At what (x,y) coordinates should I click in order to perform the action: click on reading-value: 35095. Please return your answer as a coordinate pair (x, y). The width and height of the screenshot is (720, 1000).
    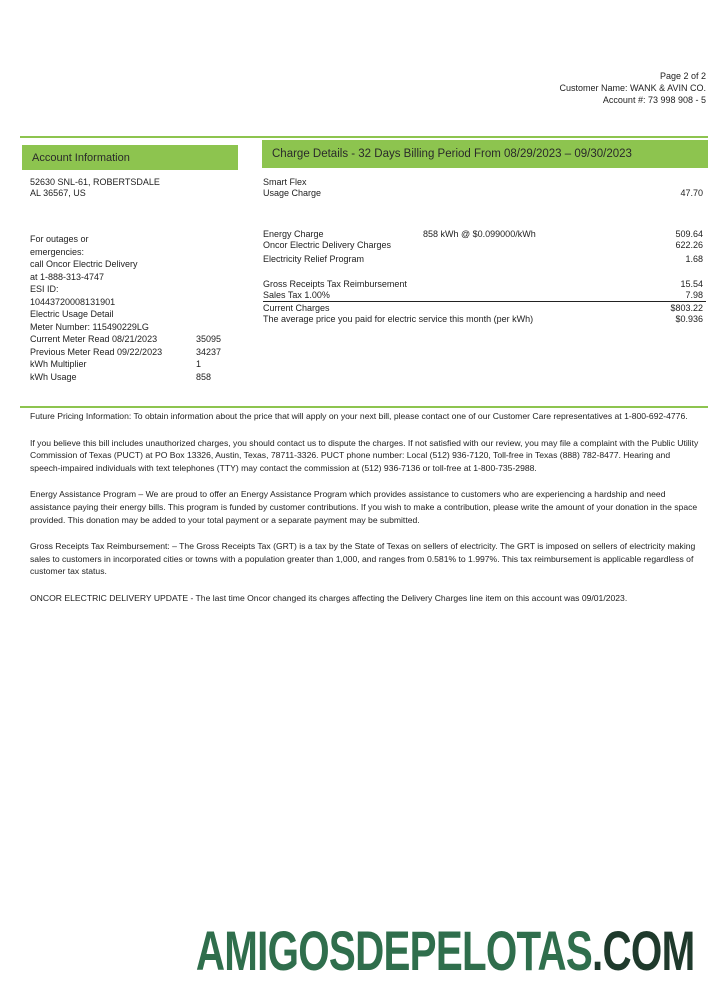
    Looking at the image, I should click on (209, 339).